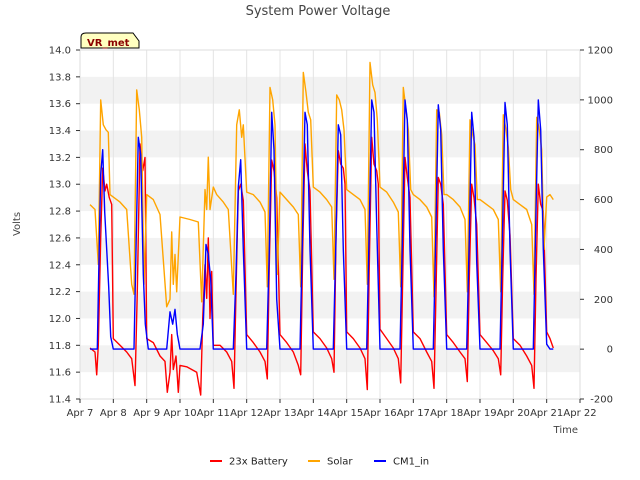 The height and width of the screenshot is (480, 640). Describe the element at coordinates (60, 238) in the screenshot. I see `left-y-tick-label: 12.6` at that location.